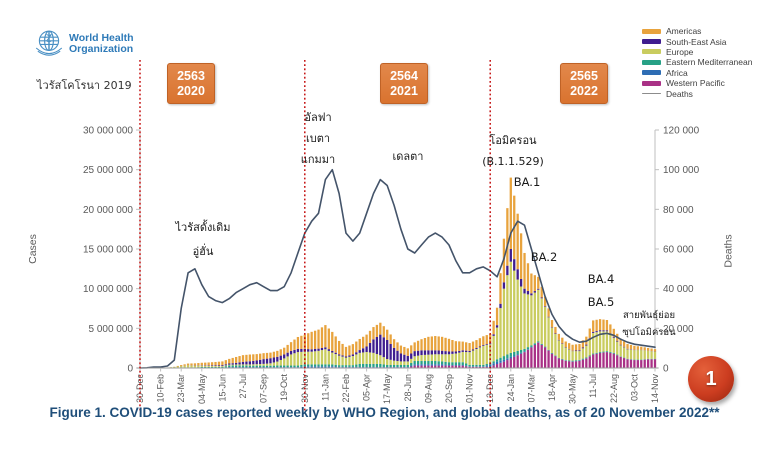 The height and width of the screenshot is (452, 769). What do you see at coordinates (593, 386) in the screenshot?
I see `x-axis-tick-label: 11-Jul` at bounding box center [593, 386].